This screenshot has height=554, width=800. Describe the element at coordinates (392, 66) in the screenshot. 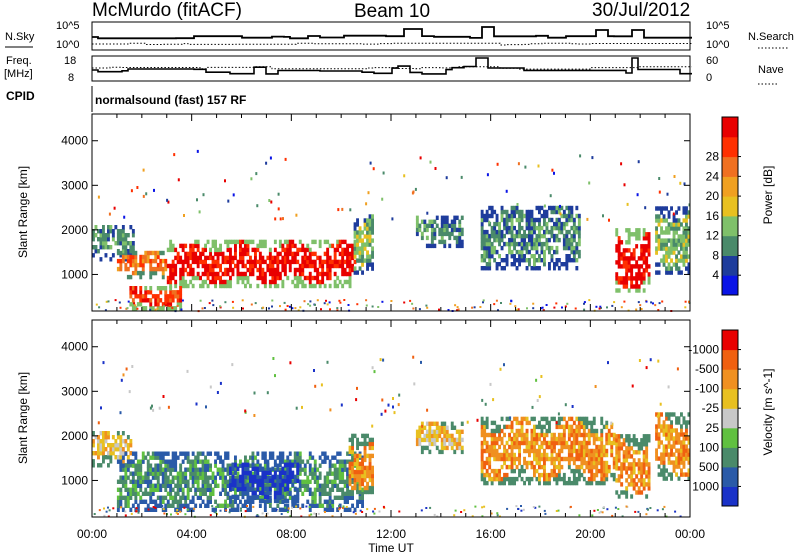

I see `freq-series` at that location.